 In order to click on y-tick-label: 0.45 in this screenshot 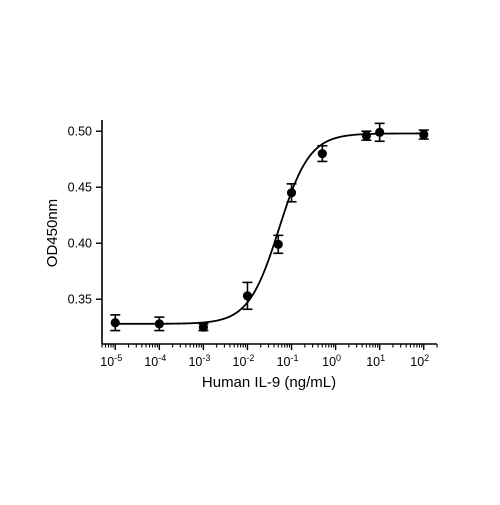, I will do `click(80, 188)`.